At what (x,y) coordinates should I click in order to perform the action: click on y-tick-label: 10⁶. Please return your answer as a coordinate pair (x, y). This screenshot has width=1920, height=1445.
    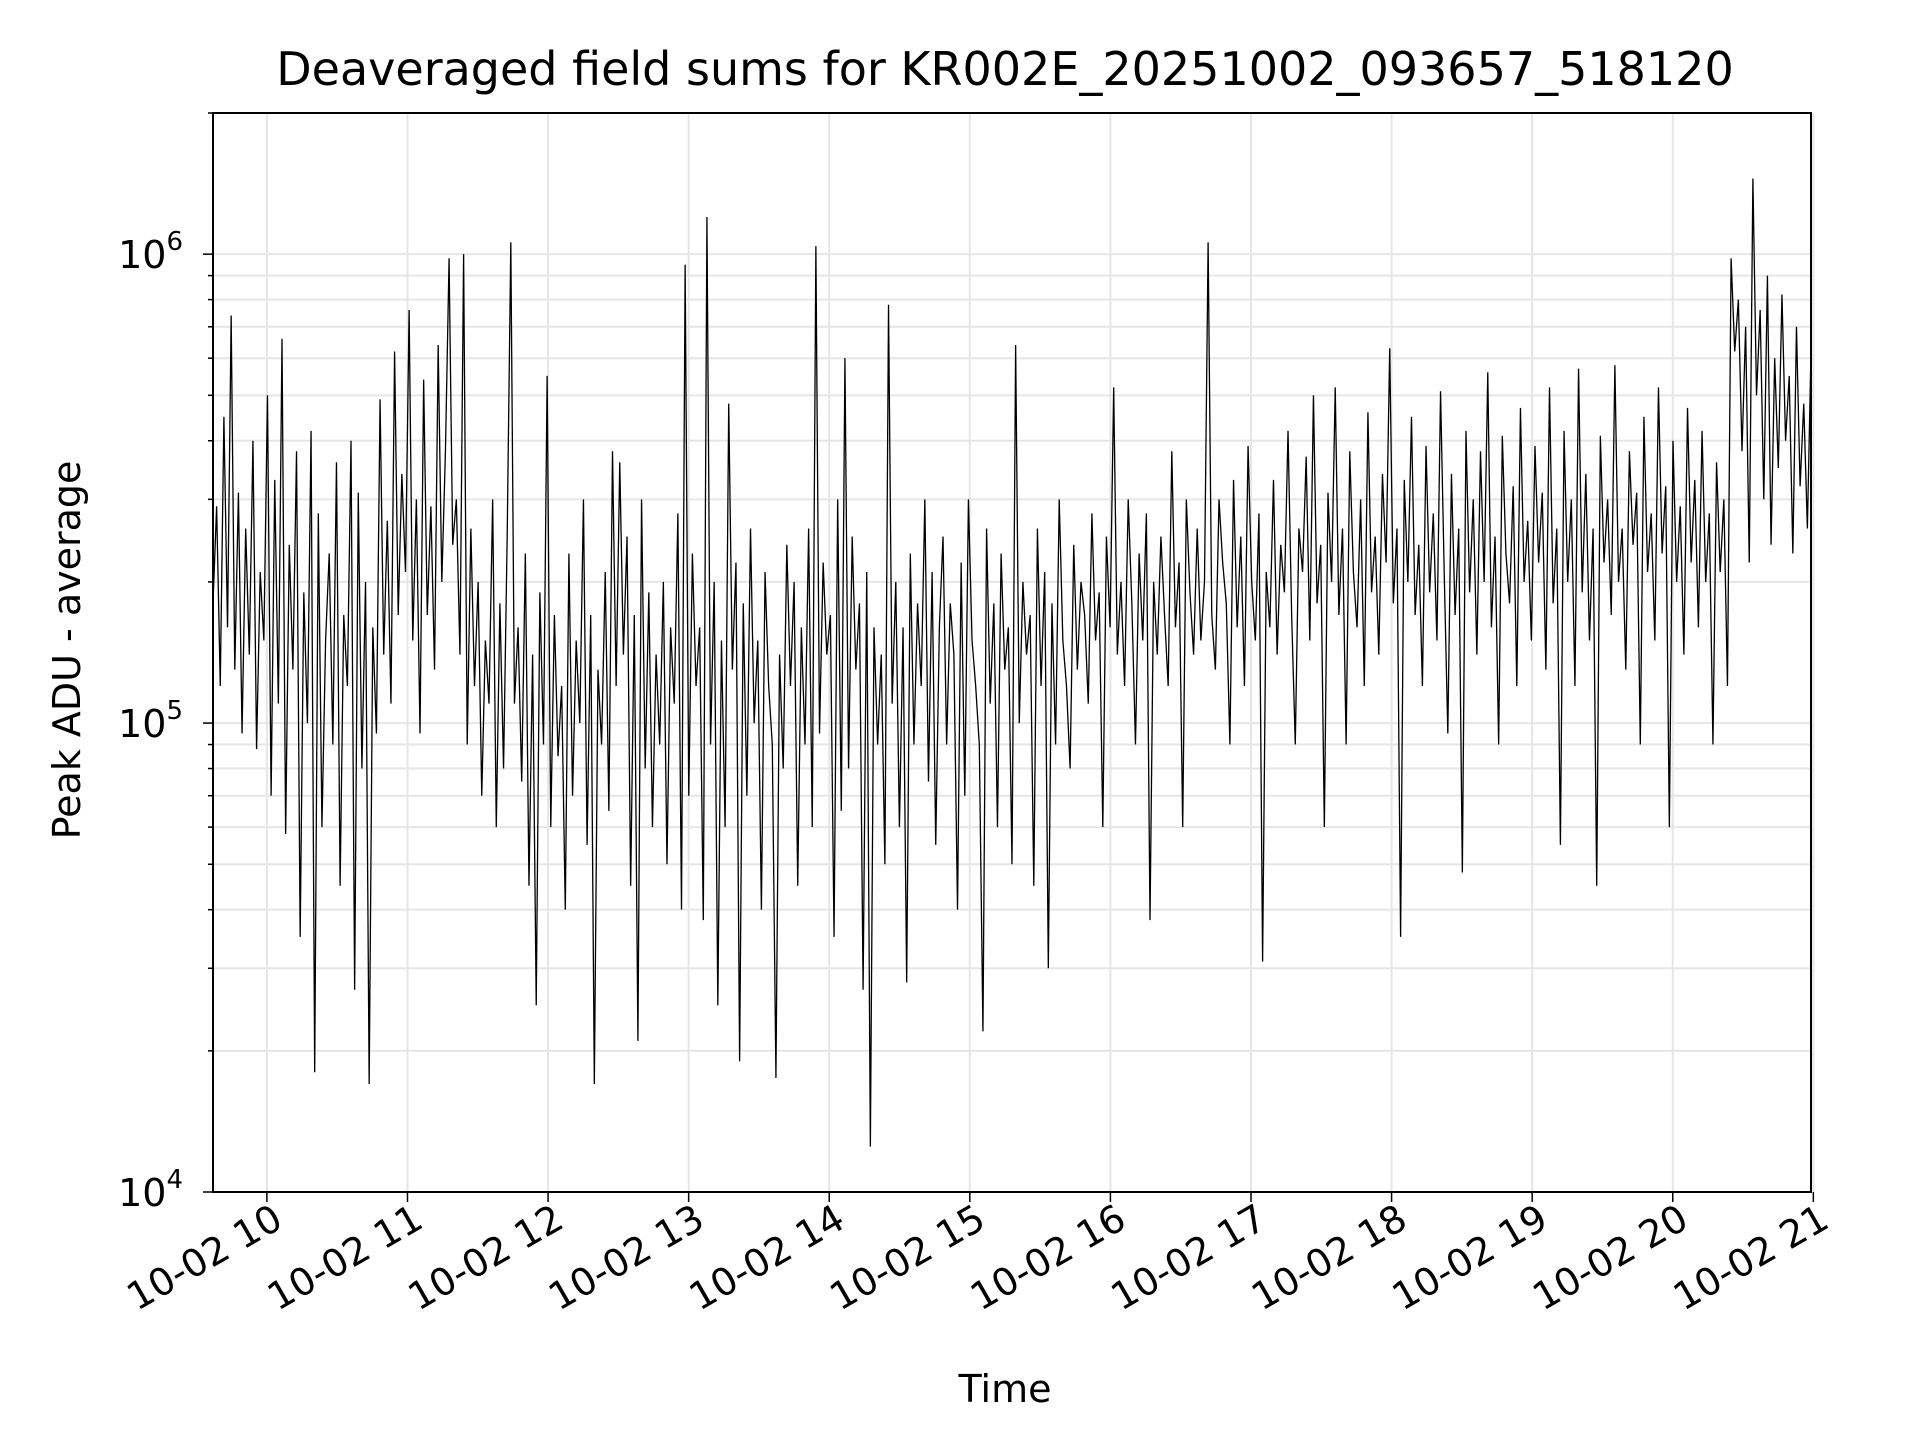
    Looking at the image, I should click on (150, 252).